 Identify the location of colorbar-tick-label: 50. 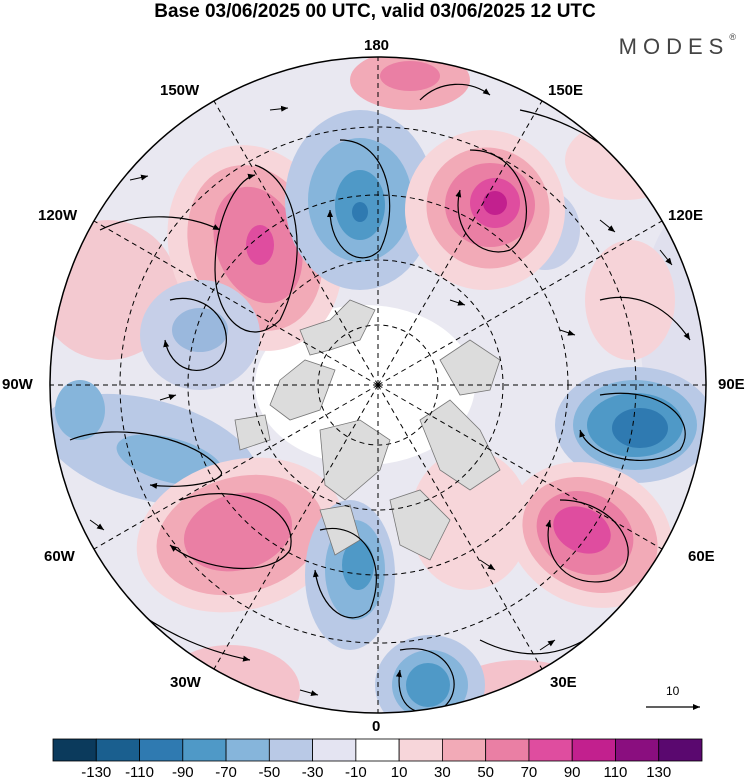
(485, 772).